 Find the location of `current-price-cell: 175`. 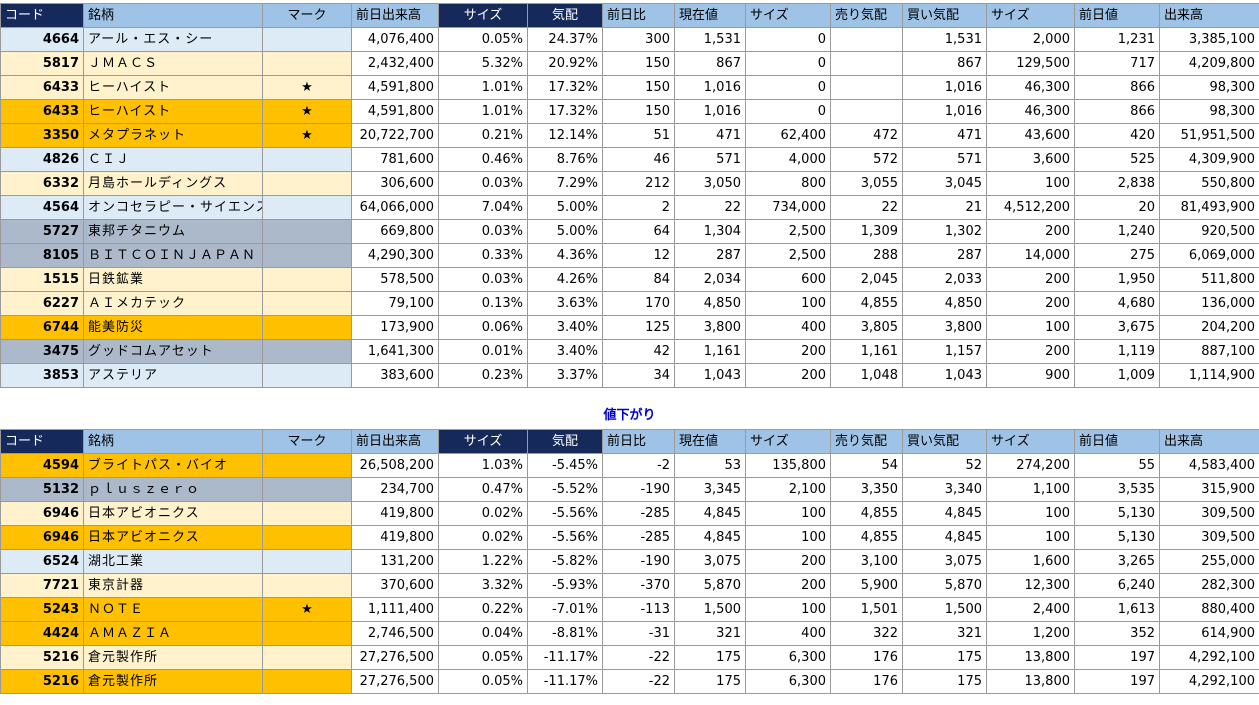

current-price-cell: 175 is located at coordinates (710, 657).